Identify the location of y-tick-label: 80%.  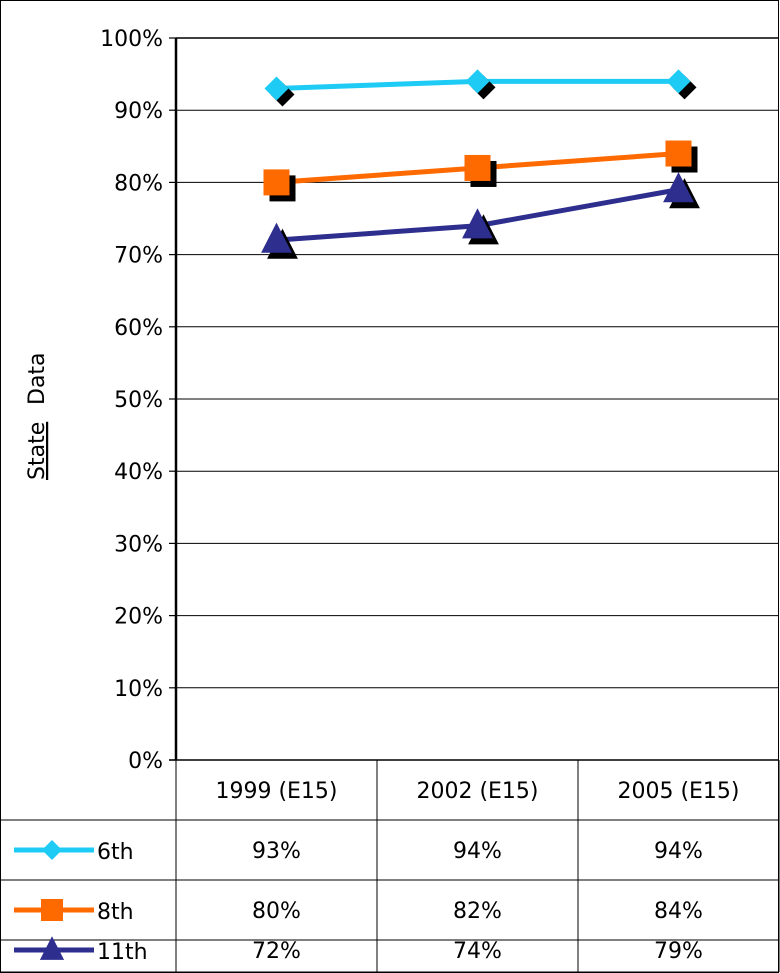
(138, 183).